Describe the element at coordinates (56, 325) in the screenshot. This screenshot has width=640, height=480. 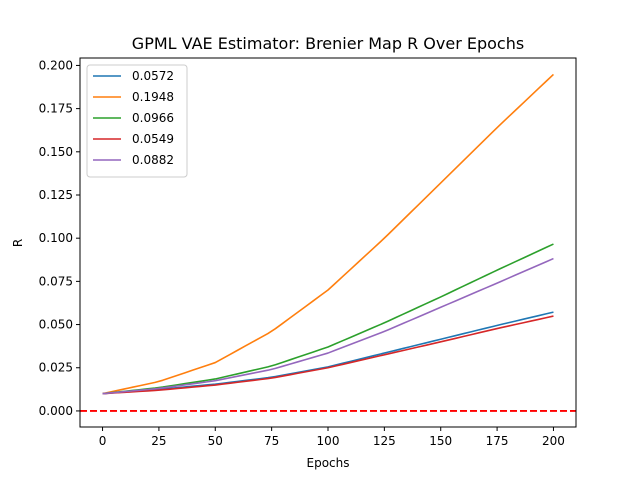
I see `y-tick-label: 0.050` at that location.